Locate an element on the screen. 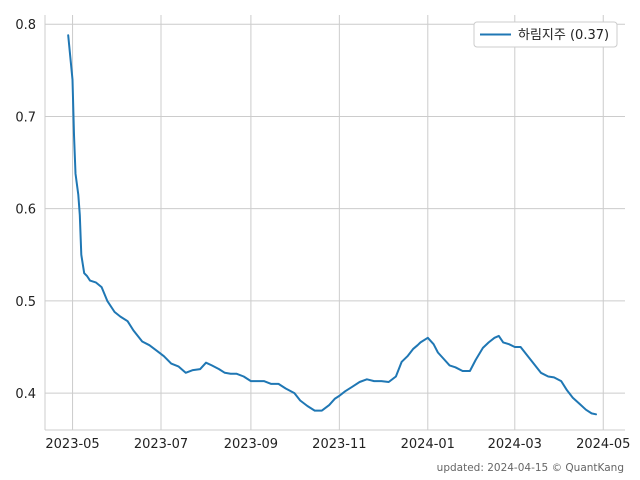 This screenshot has height=480, width=640. y-tick-label: 0.8 is located at coordinates (25, 25).